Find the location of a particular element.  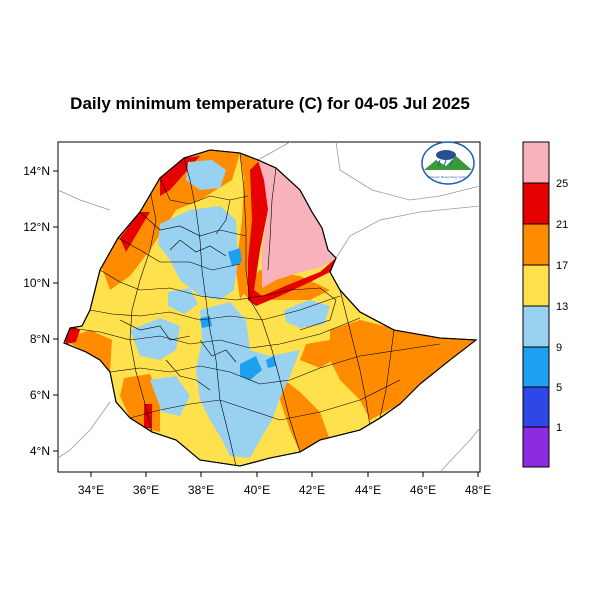

lon-tick-label: 46°E is located at coordinates (423, 490).